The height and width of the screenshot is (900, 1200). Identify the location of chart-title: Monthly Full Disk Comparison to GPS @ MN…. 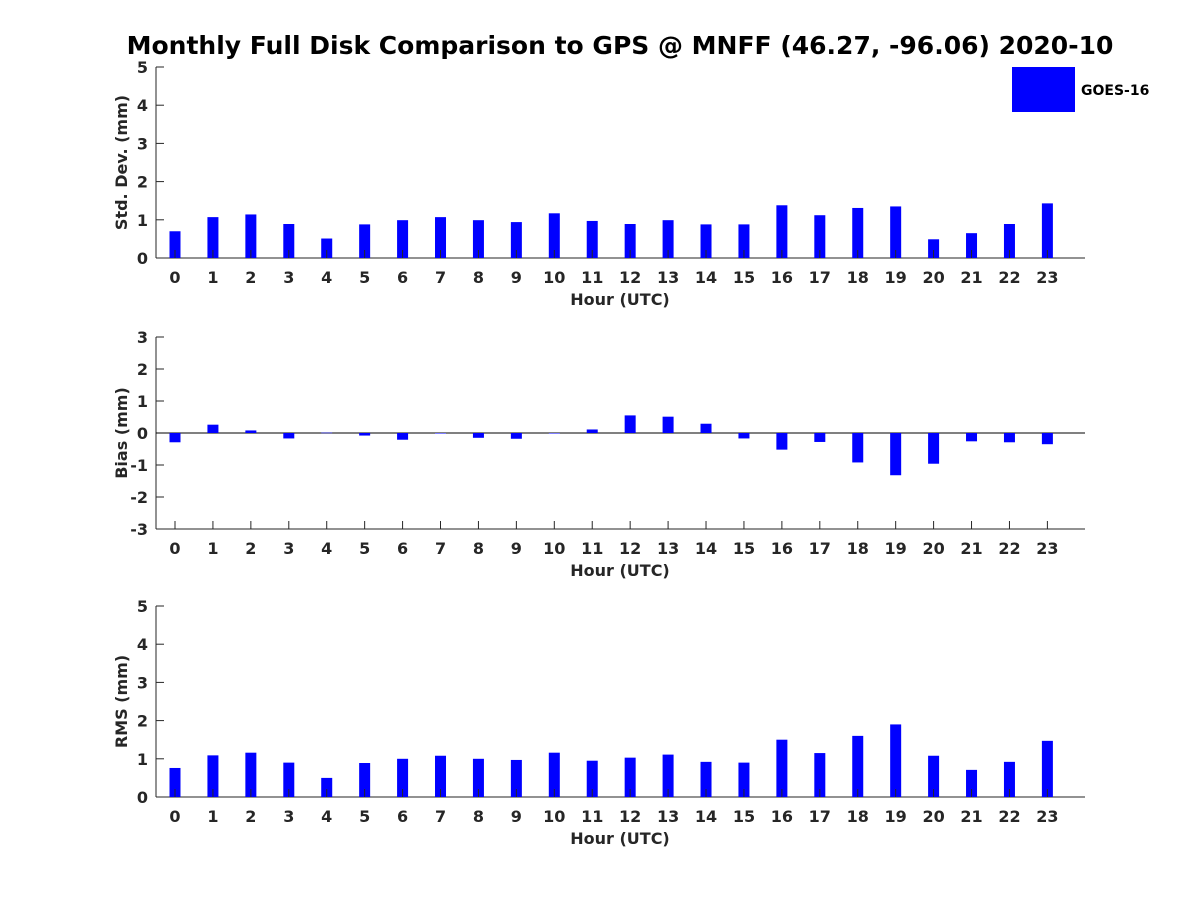
(620, 45).